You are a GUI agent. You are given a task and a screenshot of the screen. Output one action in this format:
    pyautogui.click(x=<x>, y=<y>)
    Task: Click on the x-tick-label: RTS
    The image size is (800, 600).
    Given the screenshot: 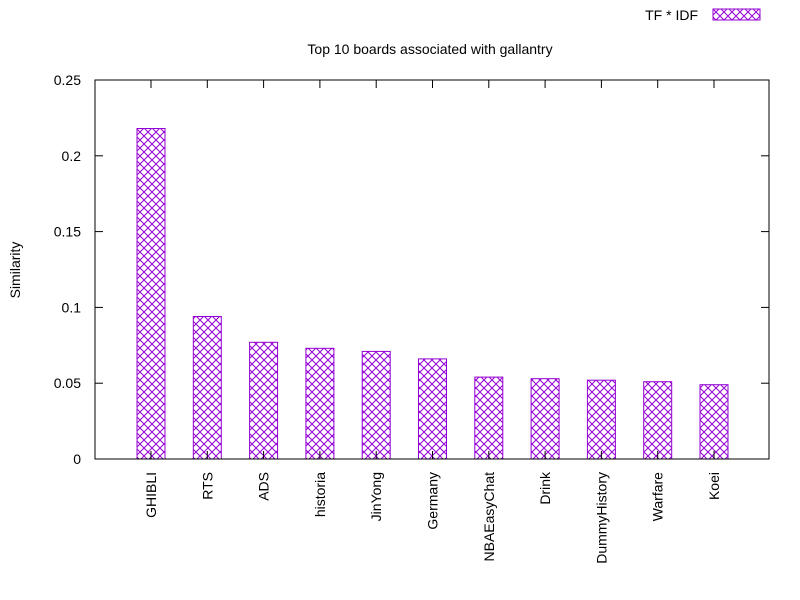 What is the action you would take?
    pyautogui.click(x=207, y=486)
    